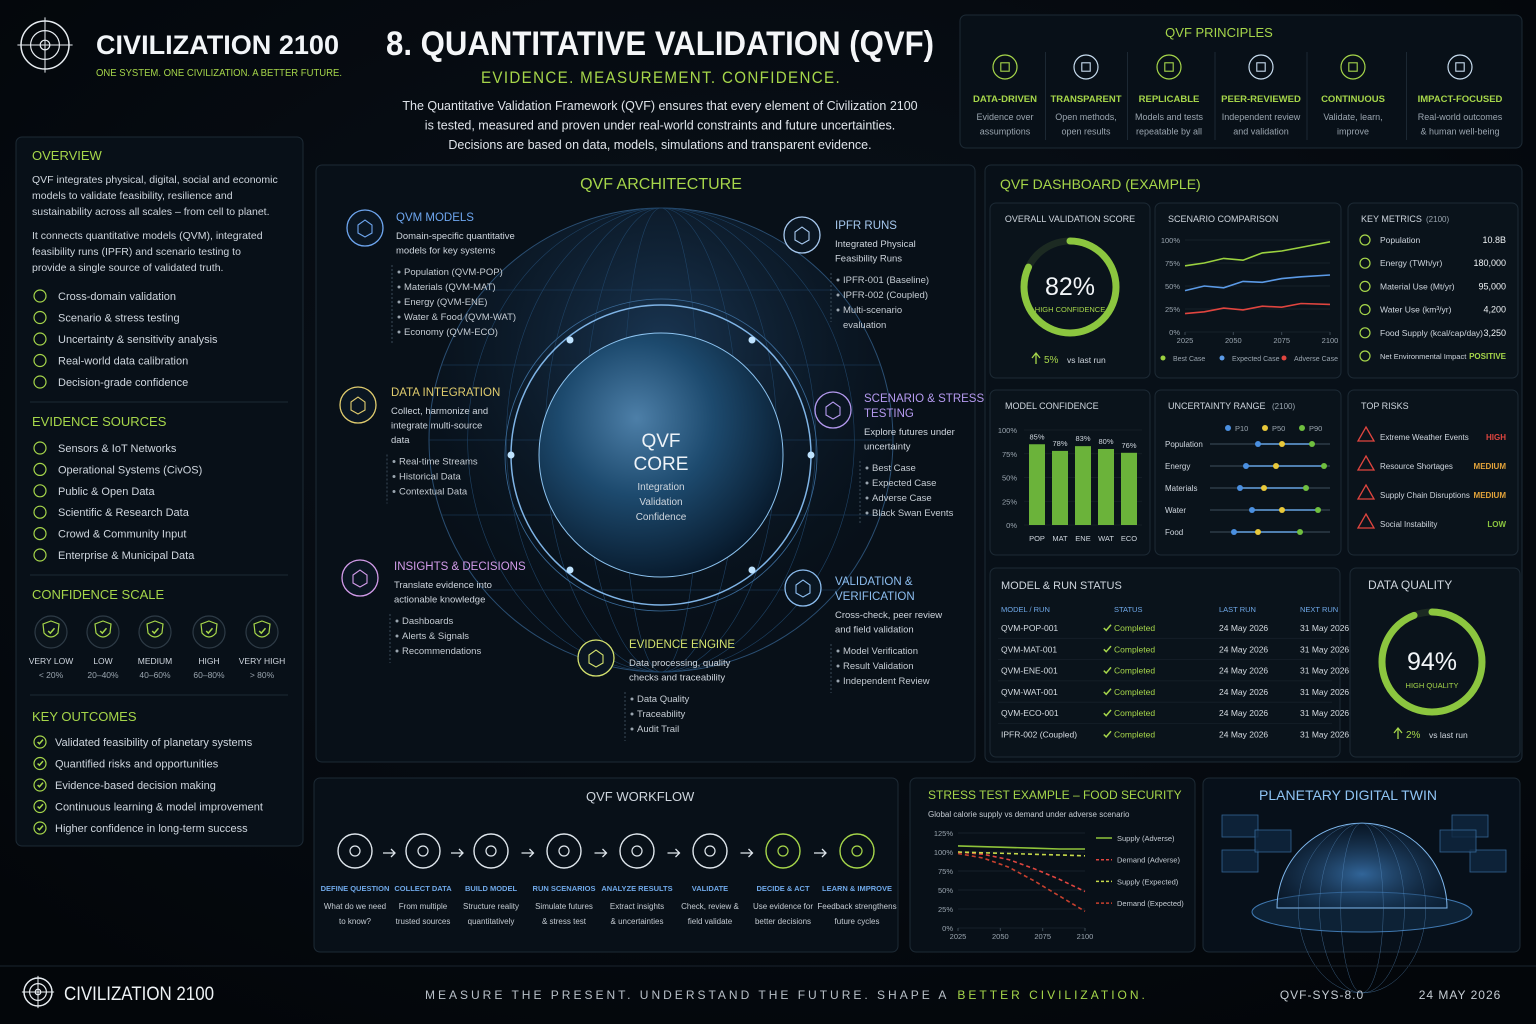 The image size is (1536, 1024). What do you see at coordinates (355, 921) in the screenshot?
I see `step-desc: to know?` at bounding box center [355, 921].